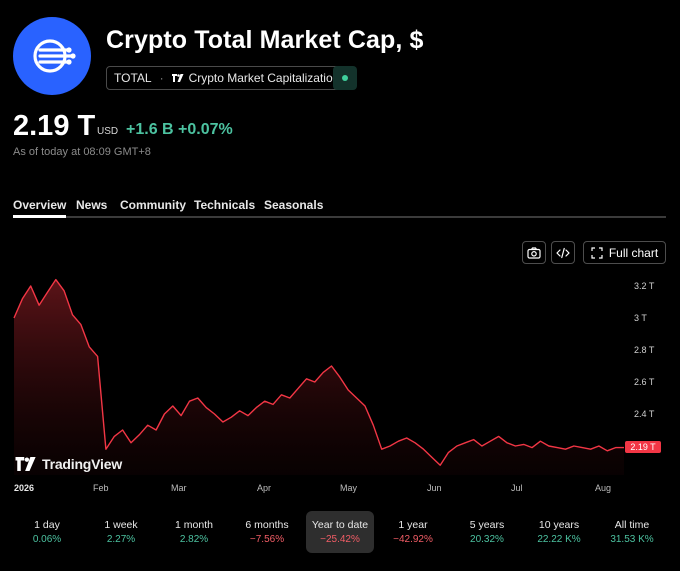 This screenshot has width=680, height=571. Describe the element at coordinates (644, 350) in the screenshot. I see `y-axis-tick-label: 2.8 T` at that location.